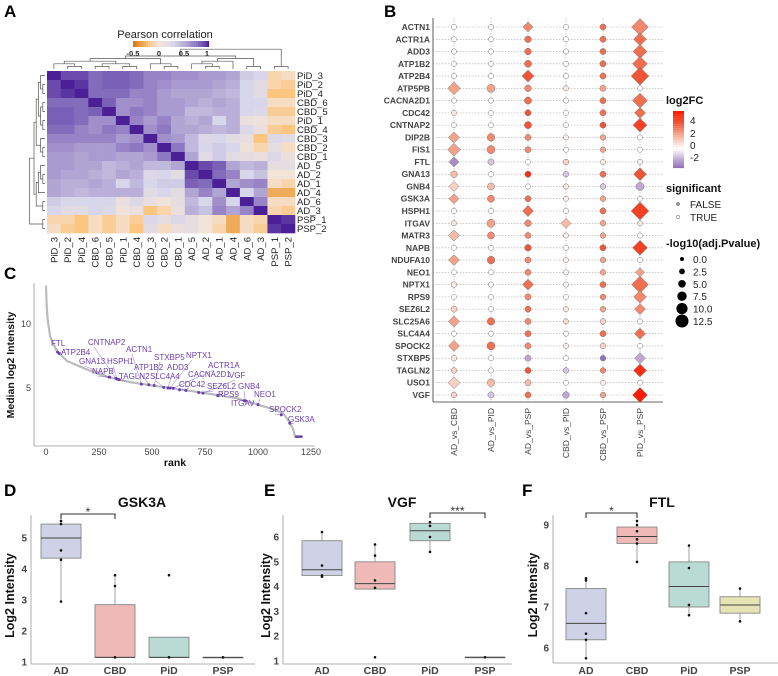 The height and width of the screenshot is (676, 778). Describe the element at coordinates (68, 250) in the screenshot. I see `column-label: PiD_2` at that location.